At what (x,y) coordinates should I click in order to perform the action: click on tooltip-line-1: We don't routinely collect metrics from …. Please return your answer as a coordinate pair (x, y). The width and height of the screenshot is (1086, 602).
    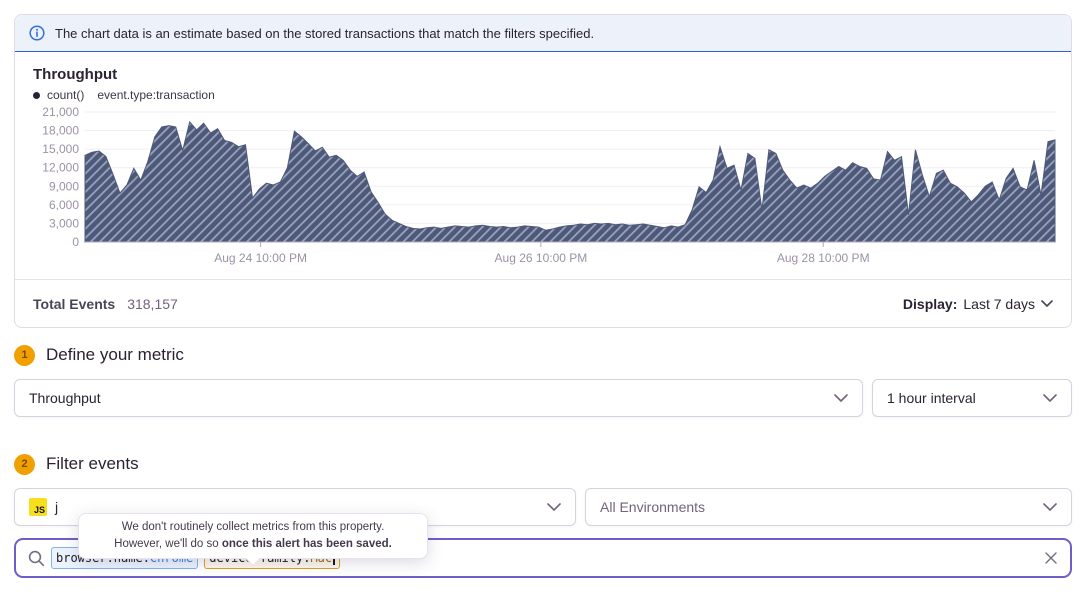
    Looking at the image, I should click on (253, 527).